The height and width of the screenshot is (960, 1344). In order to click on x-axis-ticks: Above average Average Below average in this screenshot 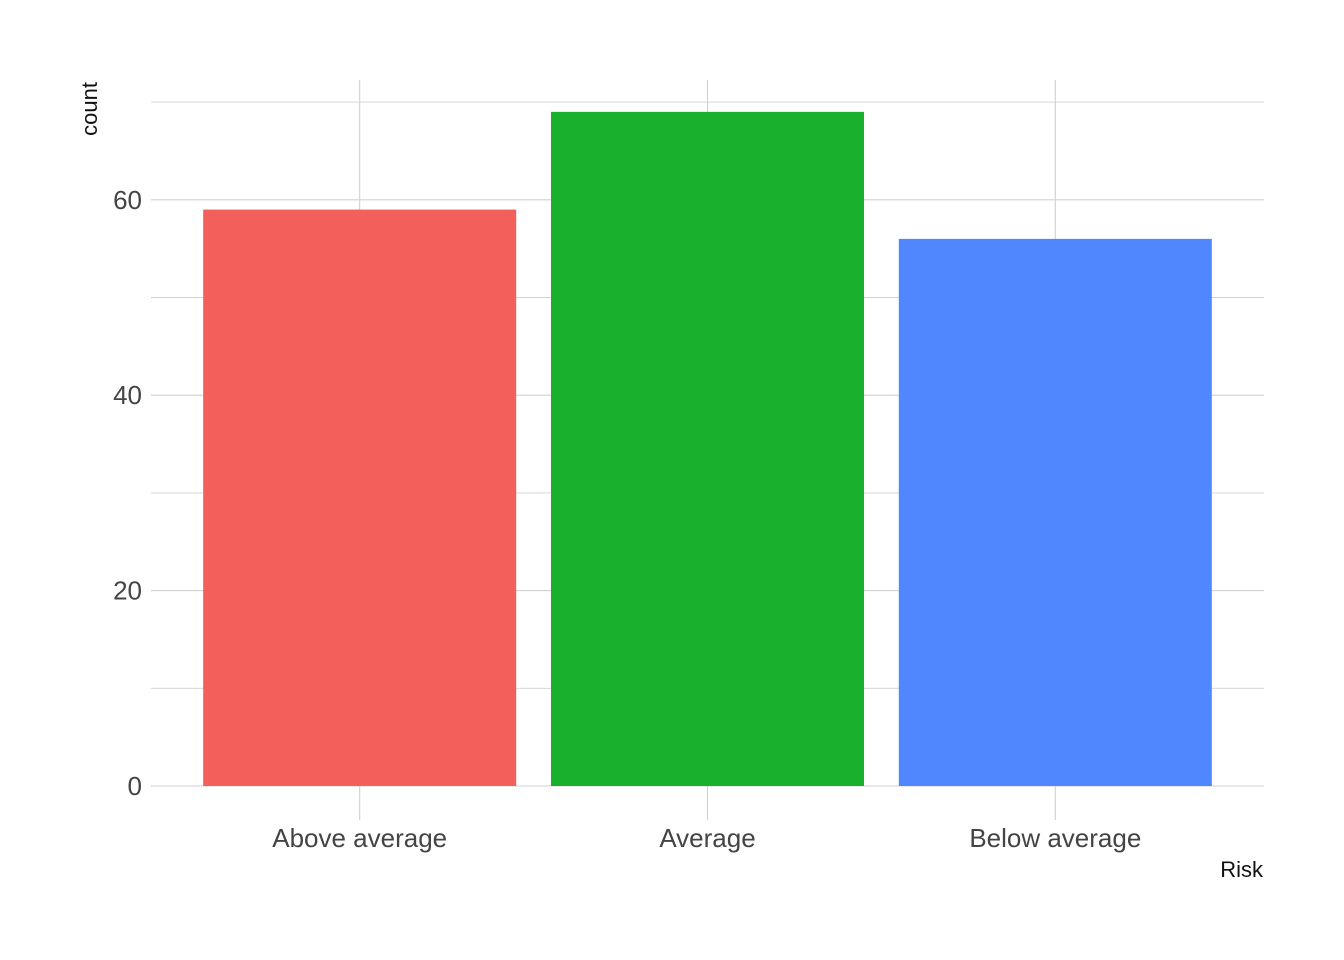, I will do `click(706, 838)`.